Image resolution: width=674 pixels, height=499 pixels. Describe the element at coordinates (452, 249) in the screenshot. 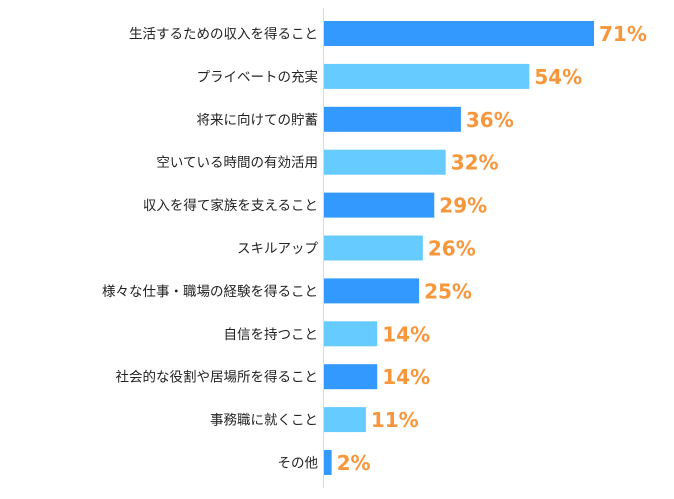

I see `data-label: 26%` at that location.